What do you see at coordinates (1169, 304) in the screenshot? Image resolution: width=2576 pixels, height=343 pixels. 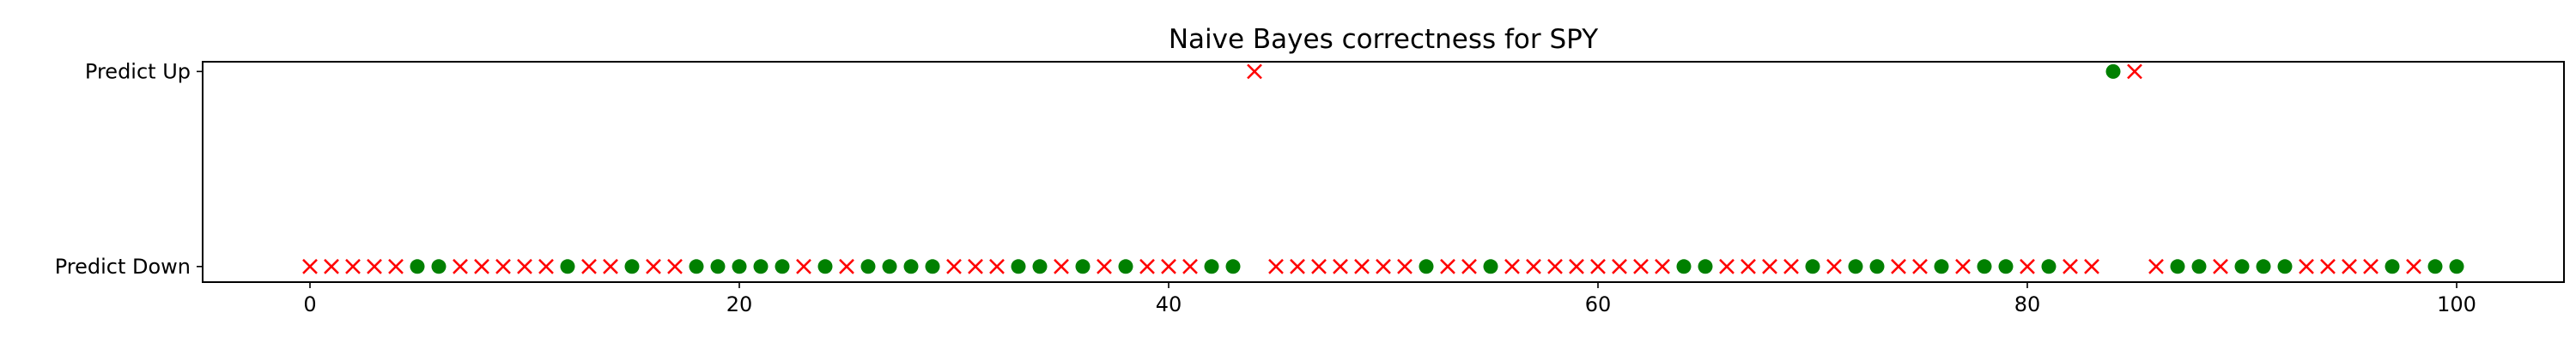 I see `x-tick-label: 40` at bounding box center [1169, 304].